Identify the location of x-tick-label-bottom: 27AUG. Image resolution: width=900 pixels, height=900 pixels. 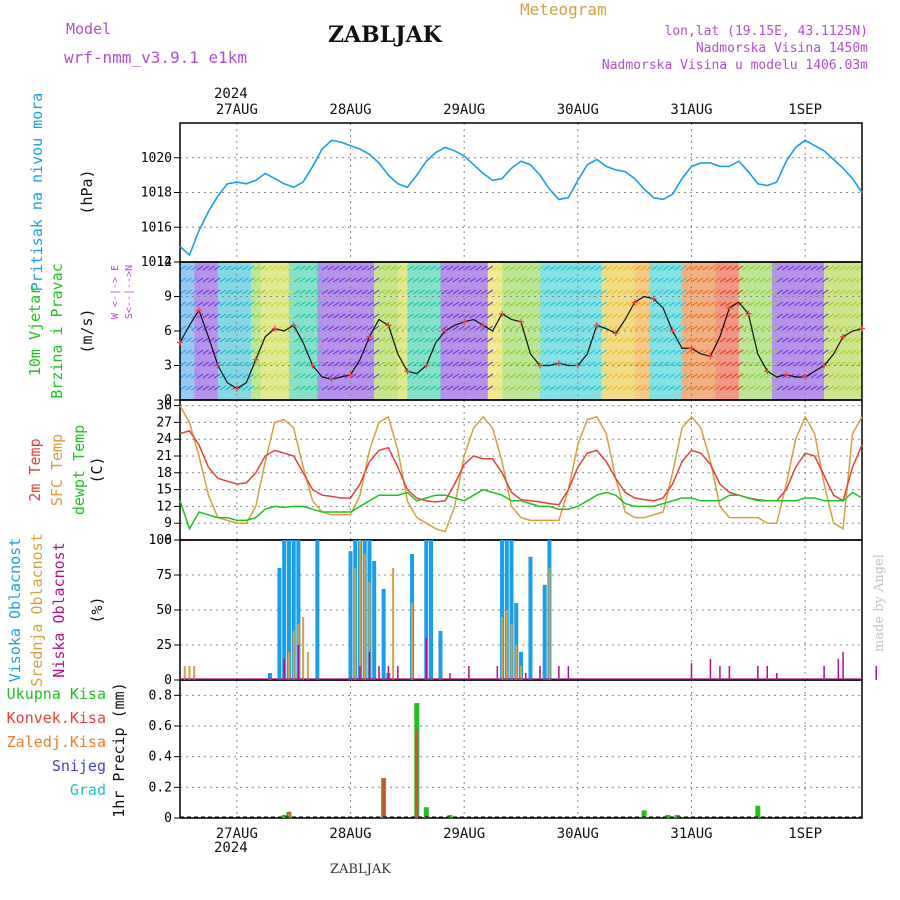
(237, 834).